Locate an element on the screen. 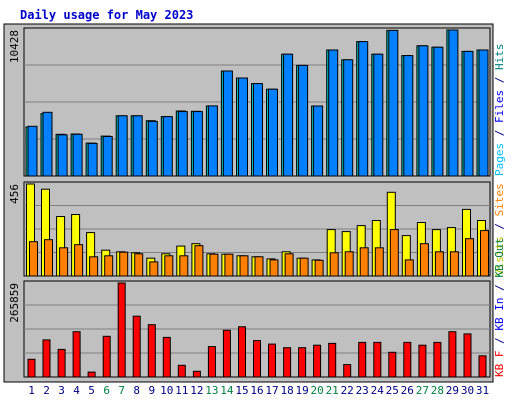 The width and height of the screenshot is (512, 400). legend-entry: Visits is located at coordinates (499, 256).